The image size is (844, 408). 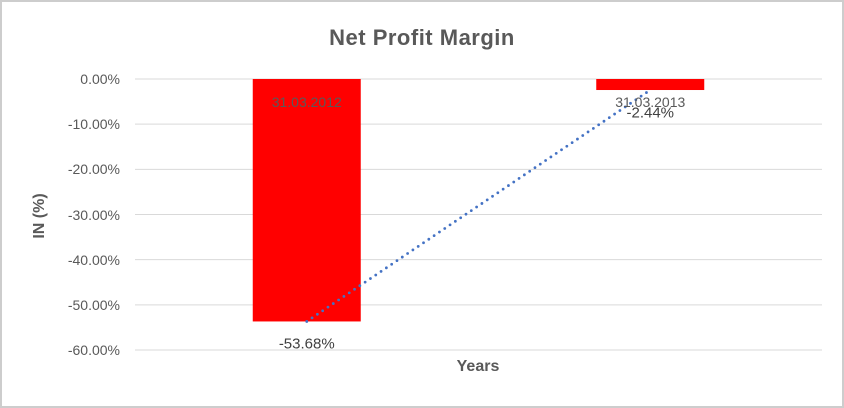 What do you see at coordinates (93, 124) in the screenshot?
I see `y-tick-label: -10.00%` at bounding box center [93, 124].